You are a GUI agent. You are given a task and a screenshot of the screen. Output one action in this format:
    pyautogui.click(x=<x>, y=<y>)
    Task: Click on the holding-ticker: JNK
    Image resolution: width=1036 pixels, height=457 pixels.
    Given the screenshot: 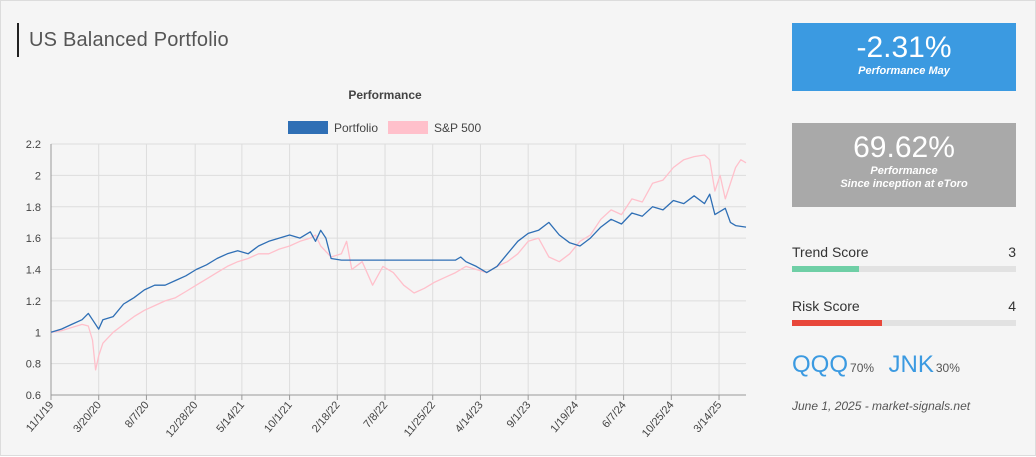 What is the action you would take?
    pyautogui.click(x=911, y=364)
    